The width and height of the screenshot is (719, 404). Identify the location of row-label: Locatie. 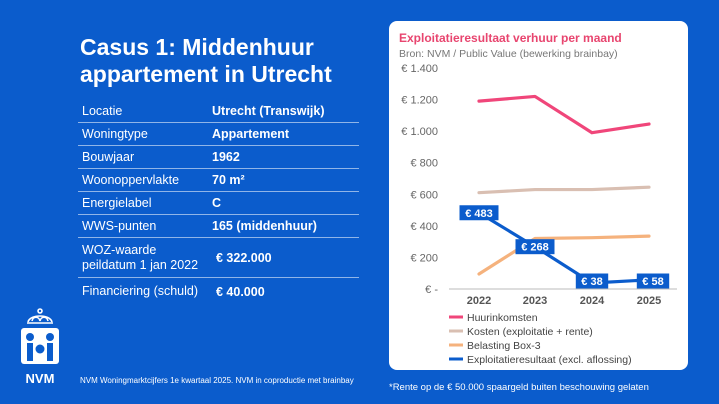
(102, 110).